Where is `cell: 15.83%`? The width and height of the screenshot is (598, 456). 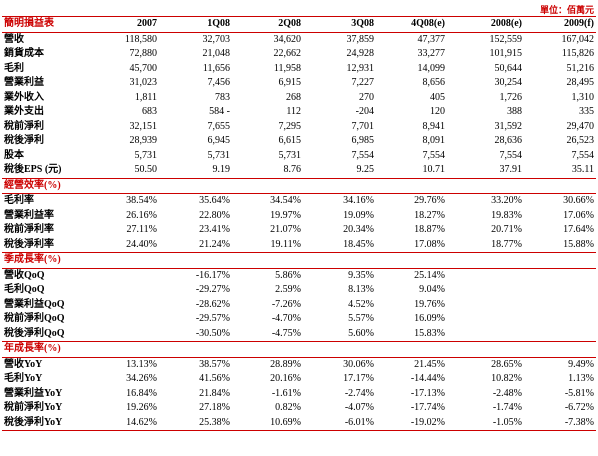 cell: 15.83% is located at coordinates (429, 333).